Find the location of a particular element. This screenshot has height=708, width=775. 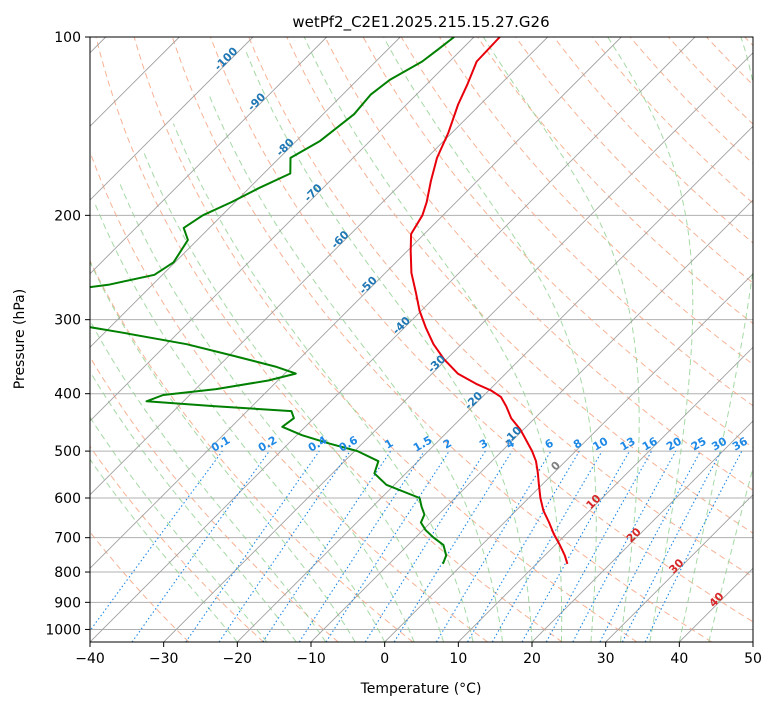

x-tick-label: −20 is located at coordinates (238, 659).